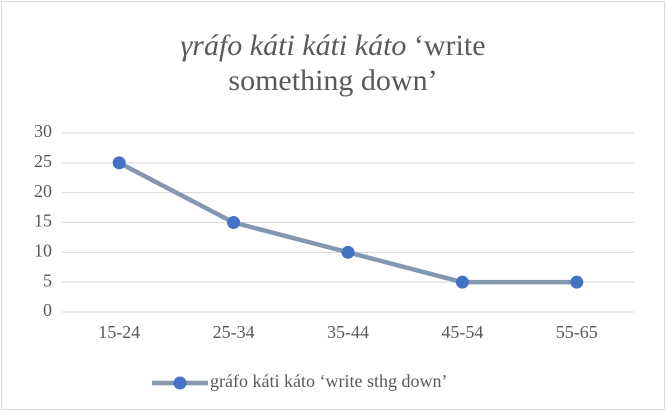  What do you see at coordinates (357, 63) in the screenshot?
I see `title-gloss: ‘write something down’` at bounding box center [357, 63].